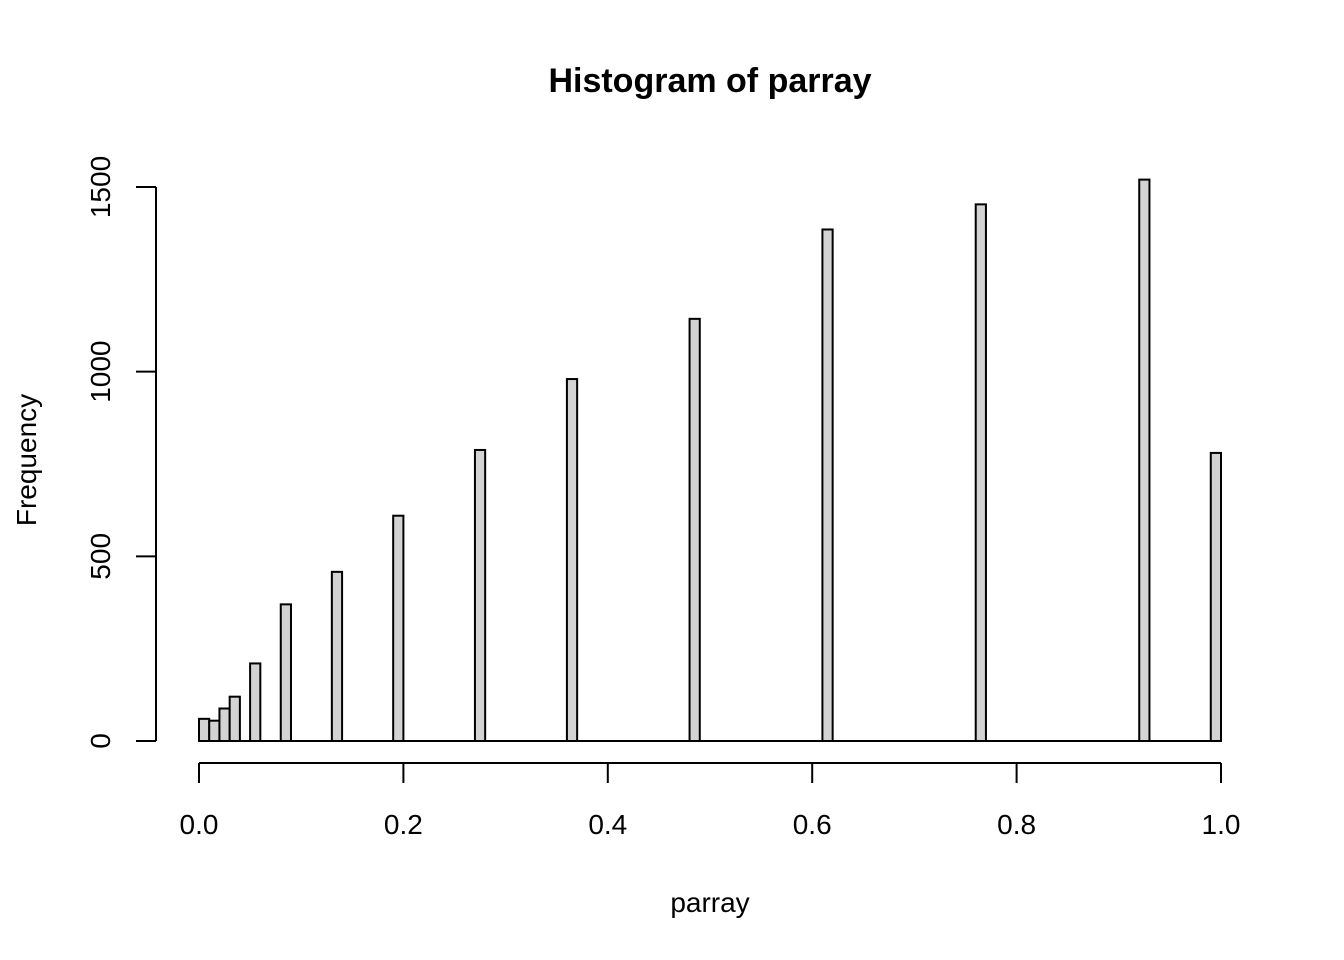  I want to click on x-tick-label: 0.2, so click(403, 824).